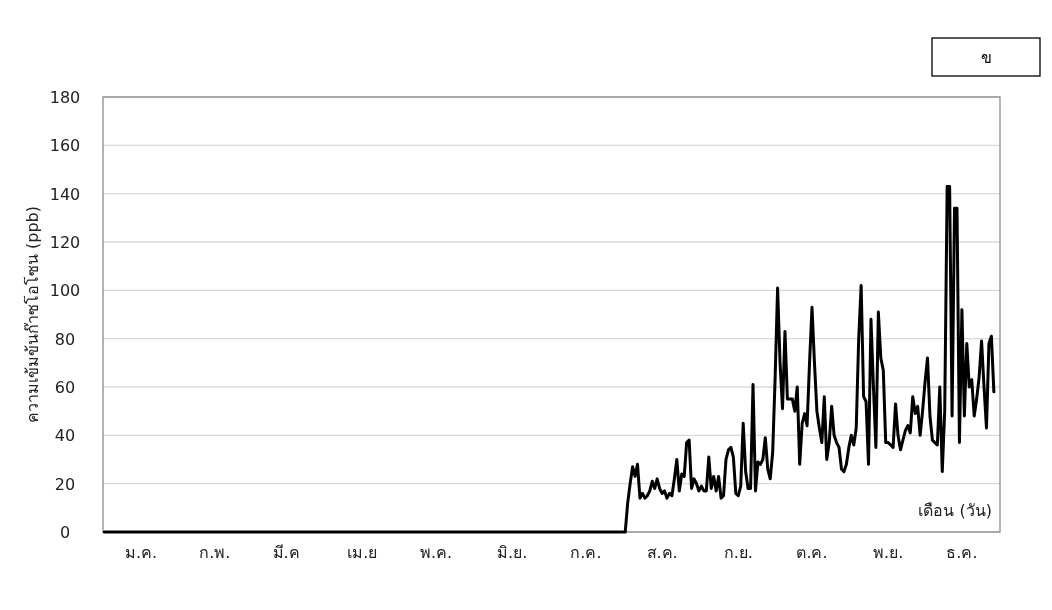  I want to click on x-tick-label: มี.ค, so click(286, 552).